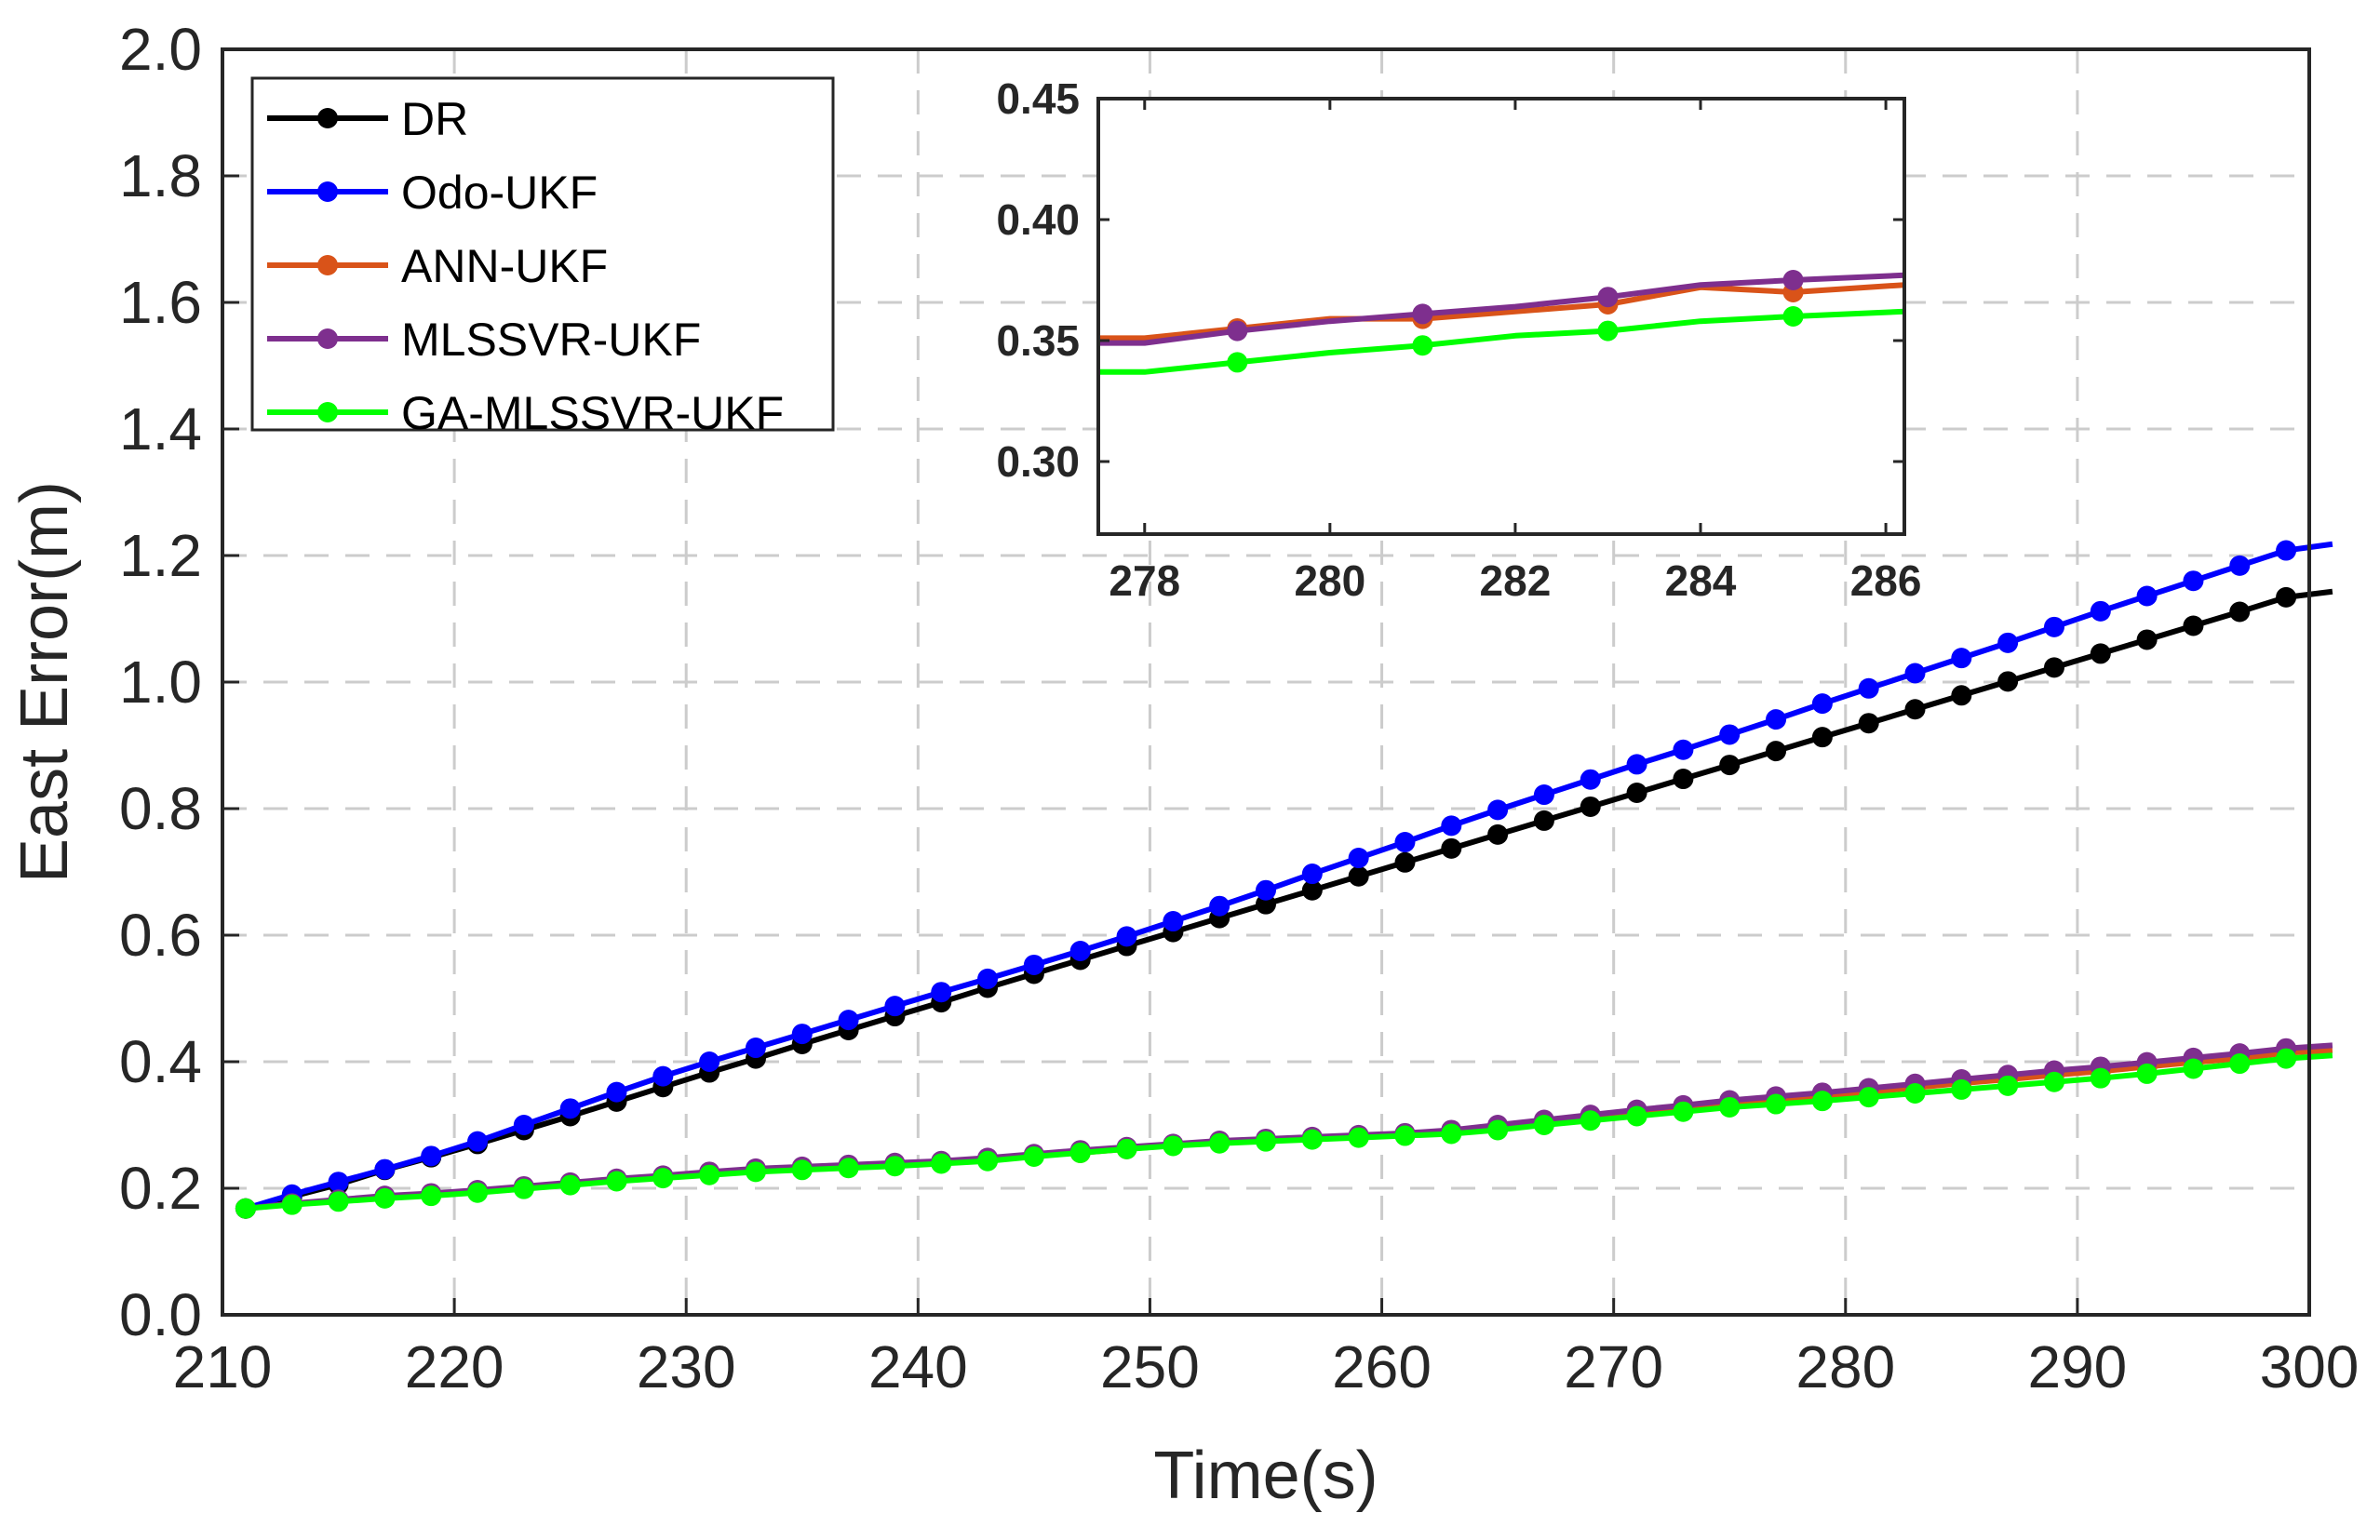 Image resolution: width=2380 pixels, height=1540 pixels. I want to click on legend-marker-ann-ukf, so click(327, 265).